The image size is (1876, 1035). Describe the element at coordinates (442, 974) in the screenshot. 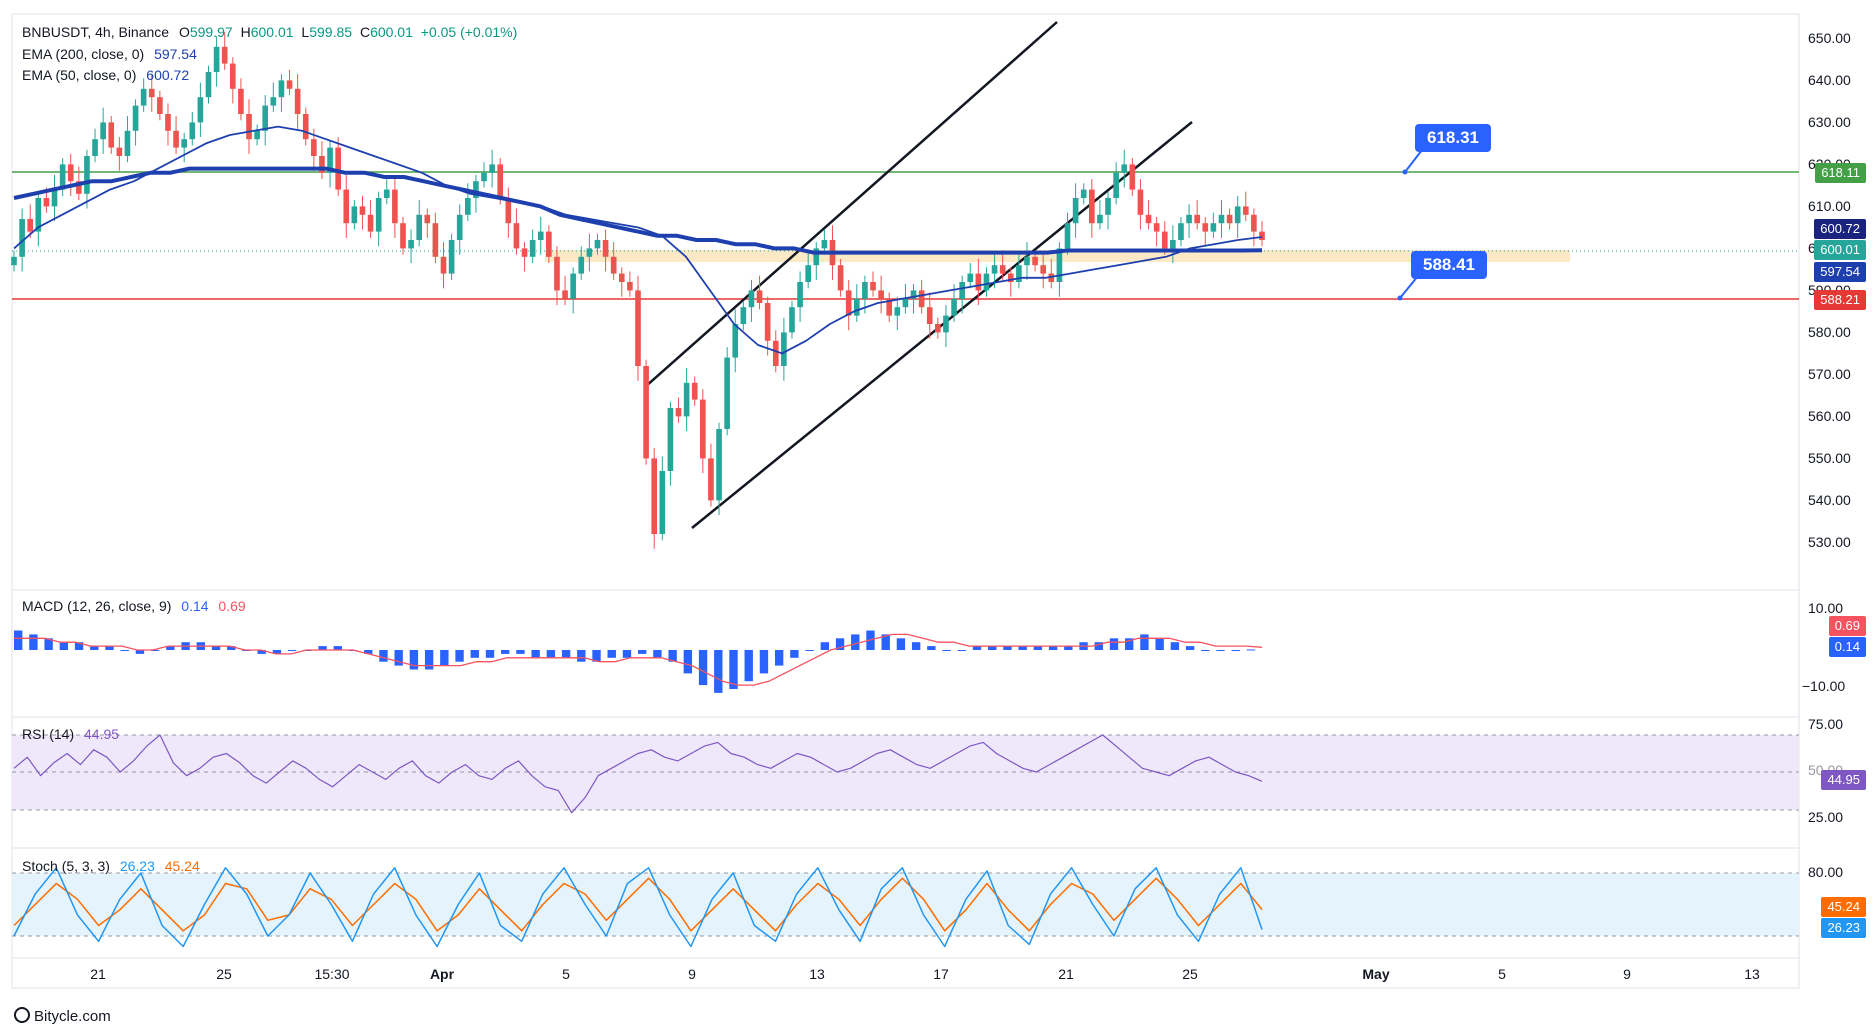

I see `time-axis-label: Apr` at that location.